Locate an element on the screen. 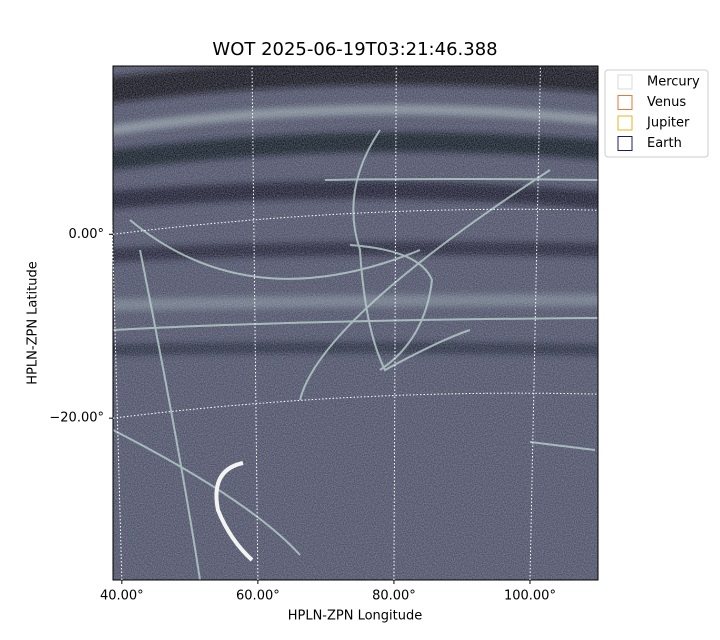 The width and height of the screenshot is (720, 640). x-axis-label: HPLN-ZPN Longitude is located at coordinates (355, 616).